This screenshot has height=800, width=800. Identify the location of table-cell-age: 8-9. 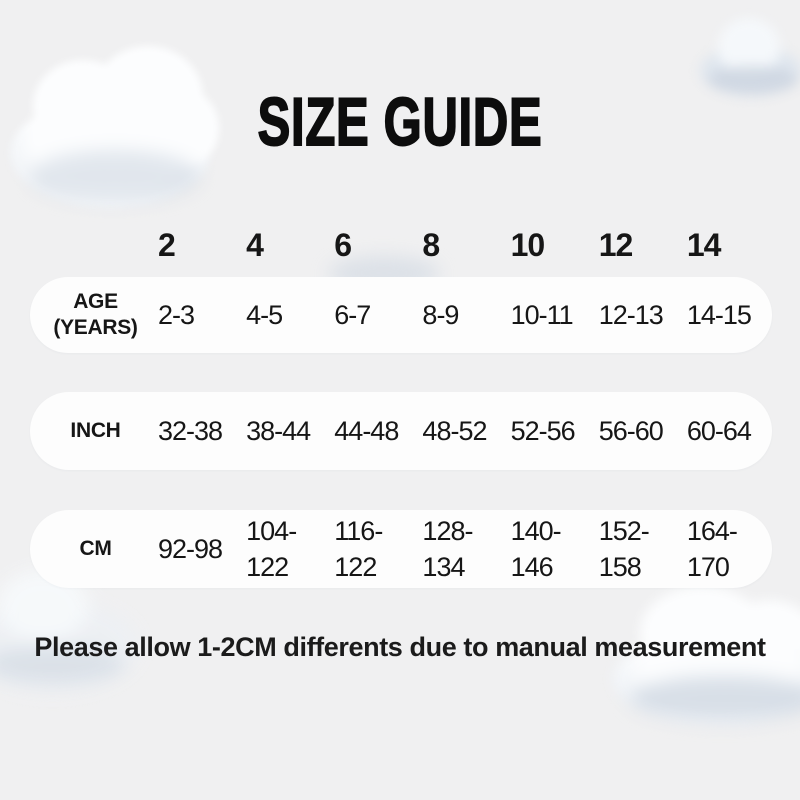
(440, 315).